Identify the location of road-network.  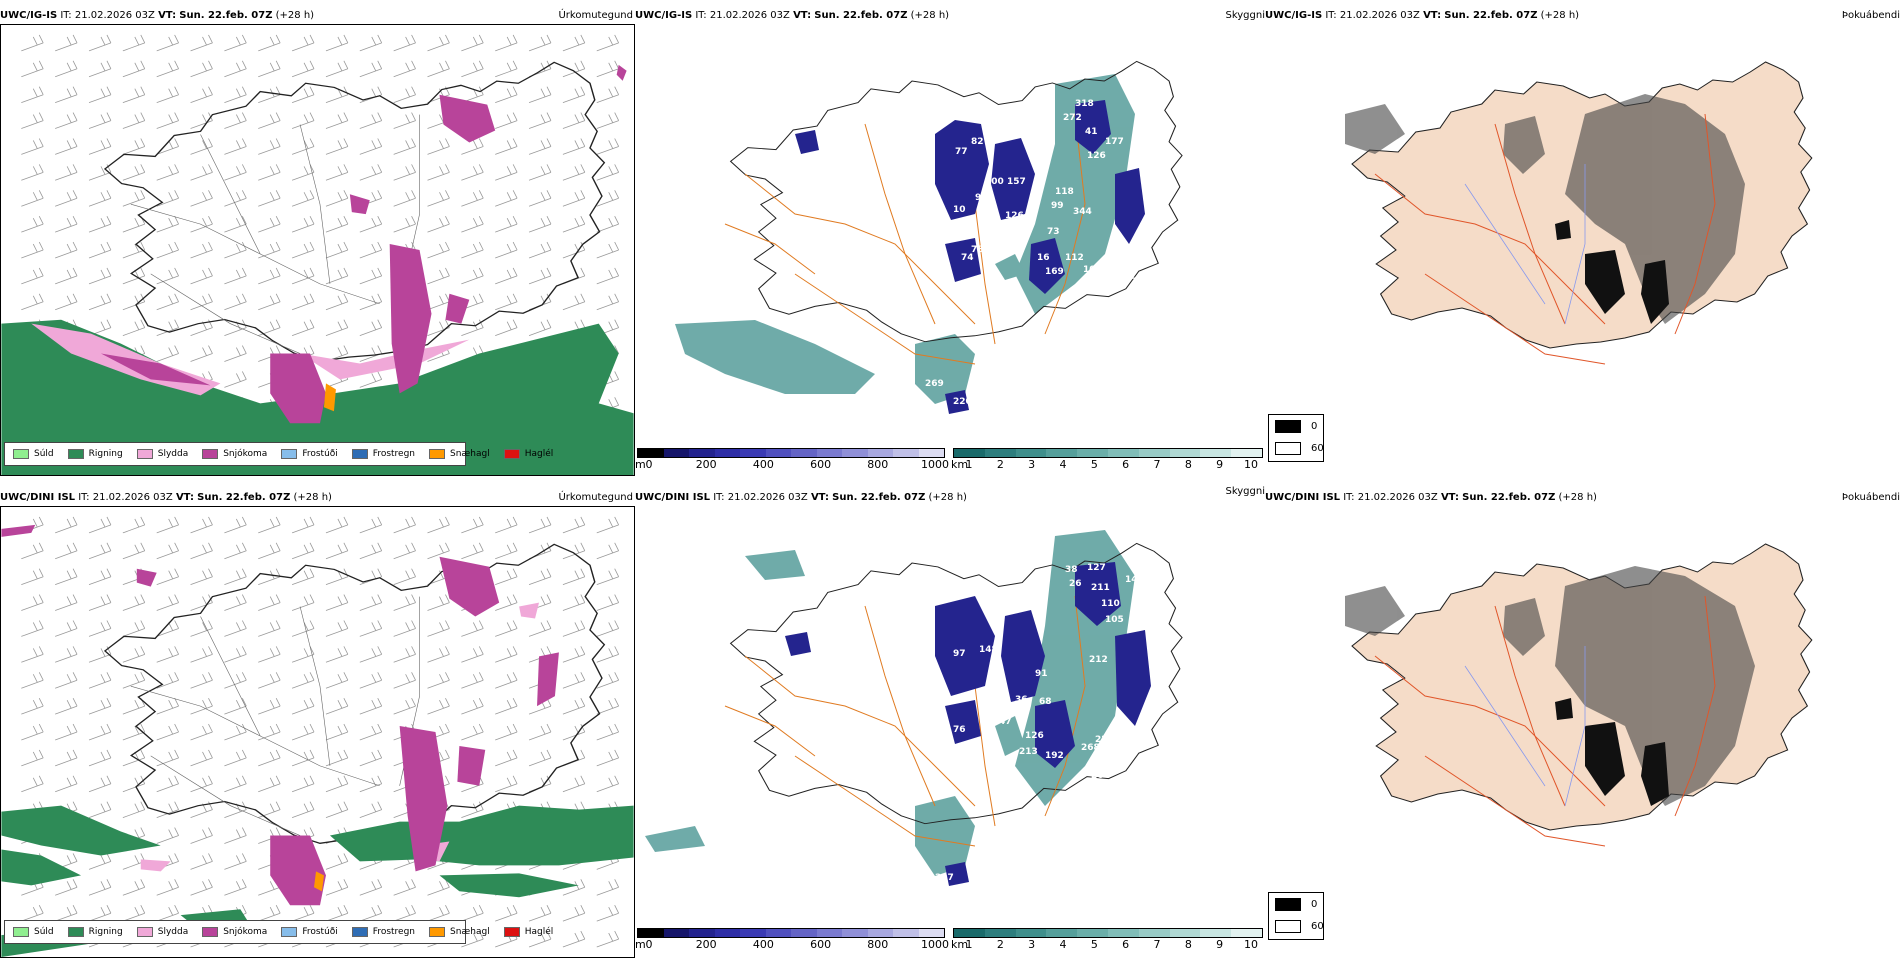
(905, 239).